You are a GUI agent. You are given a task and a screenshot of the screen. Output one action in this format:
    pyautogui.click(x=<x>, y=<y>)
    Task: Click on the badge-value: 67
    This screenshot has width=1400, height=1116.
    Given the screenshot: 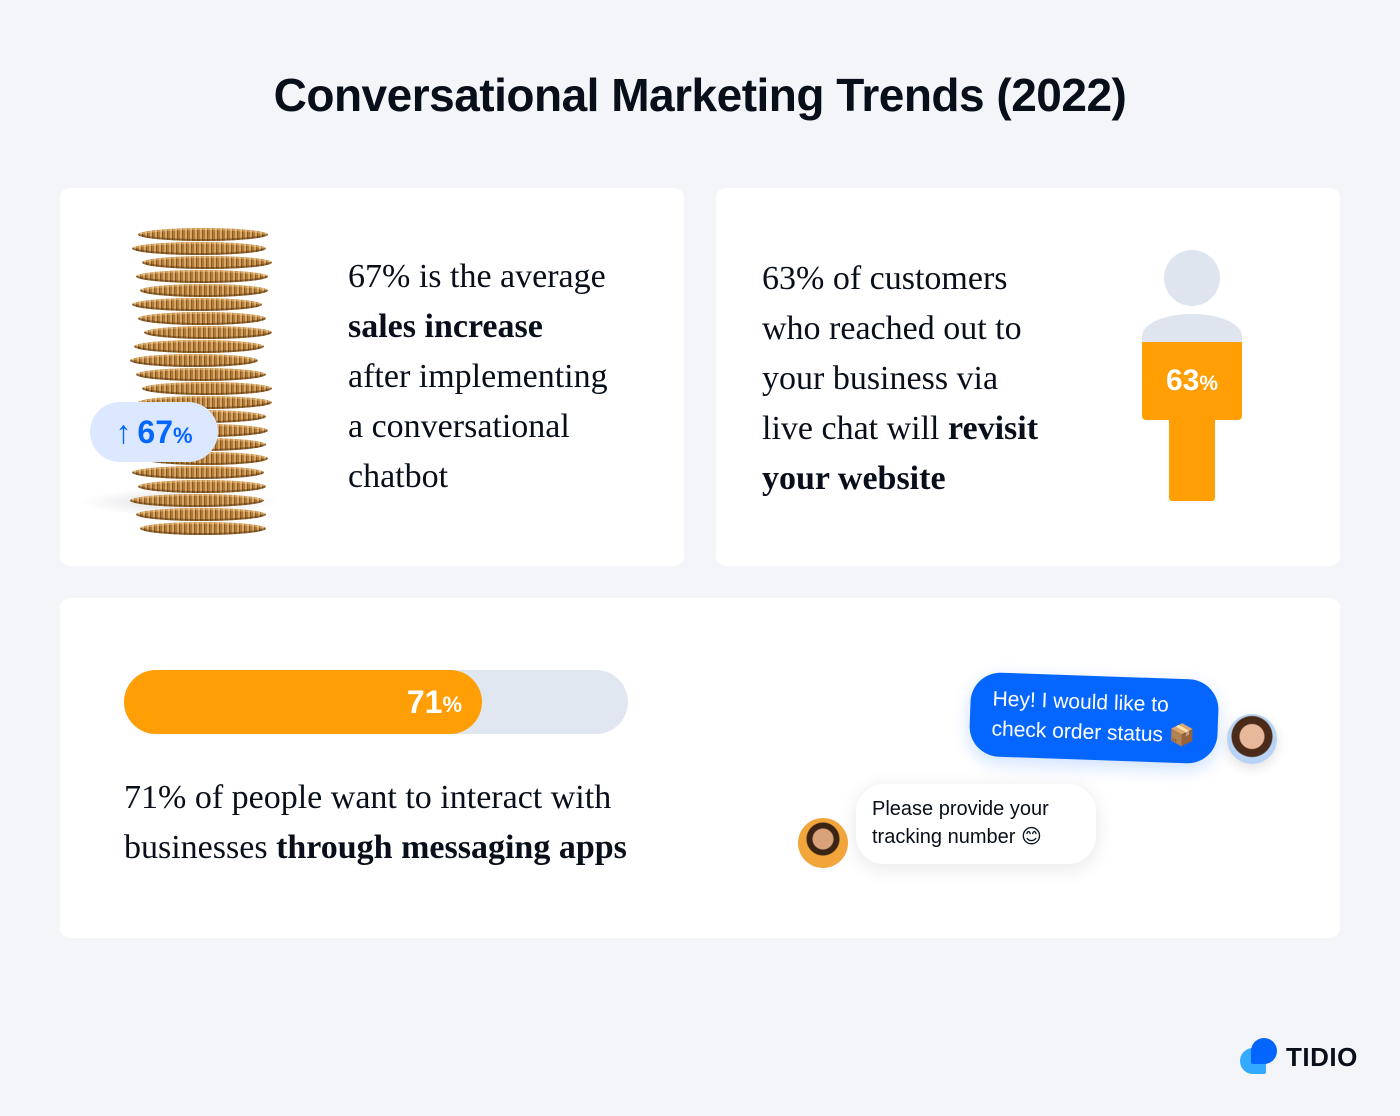 What is the action you would take?
    pyautogui.click(x=155, y=431)
    